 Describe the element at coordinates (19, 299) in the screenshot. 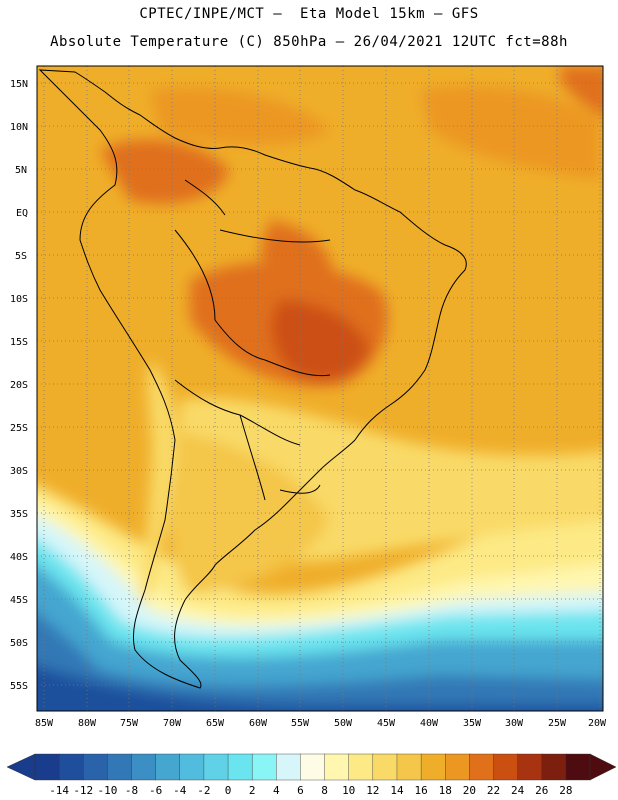

I see `lat-label: 10S` at that location.